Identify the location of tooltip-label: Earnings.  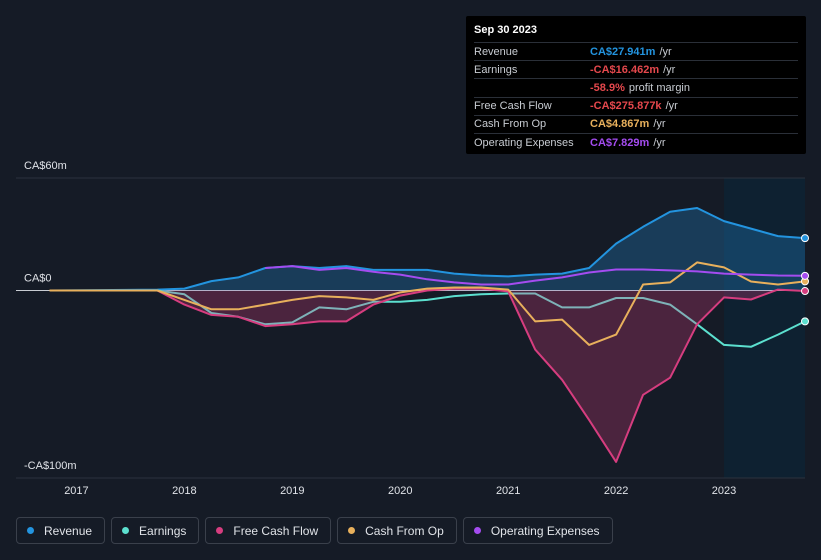
(496, 69).